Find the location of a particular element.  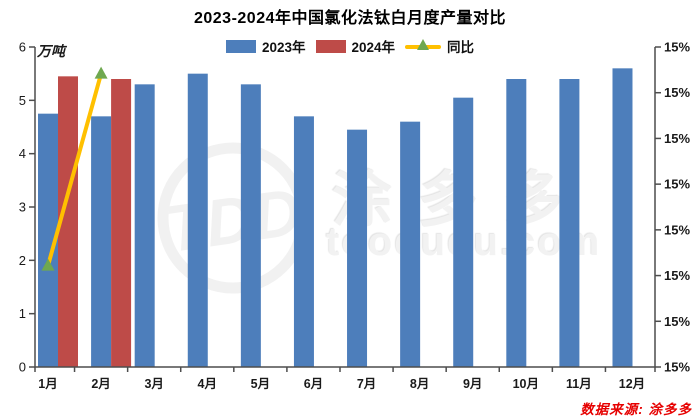

right-axis-label-0: 15% is located at coordinates (677, 47).